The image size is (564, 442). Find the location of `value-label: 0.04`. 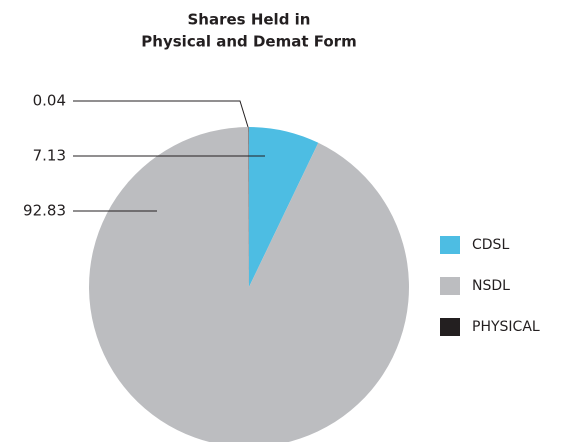

value-label: 0.04 is located at coordinates (49, 101).